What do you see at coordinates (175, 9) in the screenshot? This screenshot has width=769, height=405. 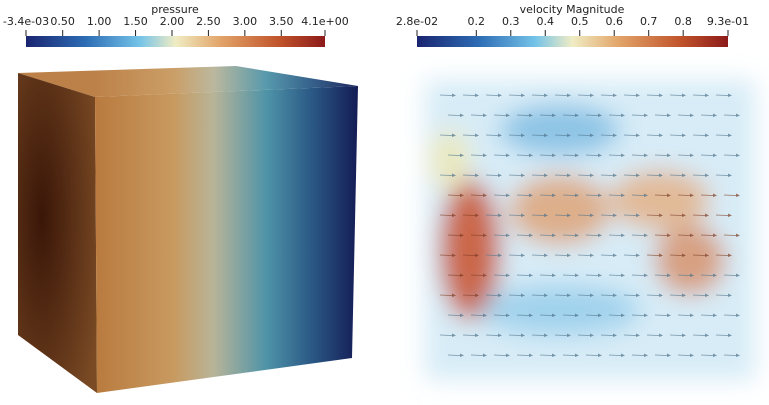 I see `colorbar-title: pressure` at bounding box center [175, 9].